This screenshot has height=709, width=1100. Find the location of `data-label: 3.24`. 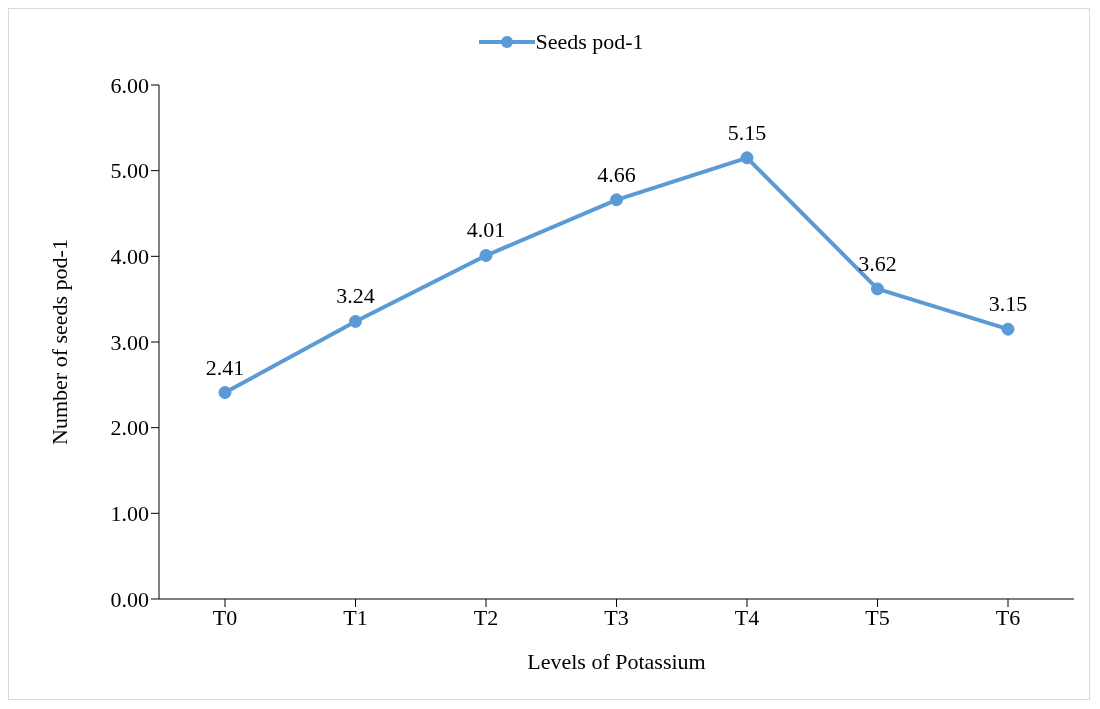

data-label: 3.24 is located at coordinates (355, 296).